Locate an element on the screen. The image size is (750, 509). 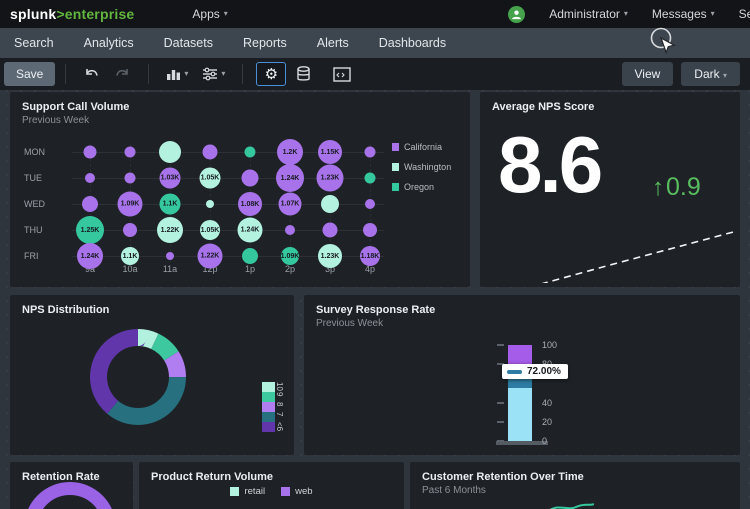
legend-label: Oregon is located at coordinates (419, 187).